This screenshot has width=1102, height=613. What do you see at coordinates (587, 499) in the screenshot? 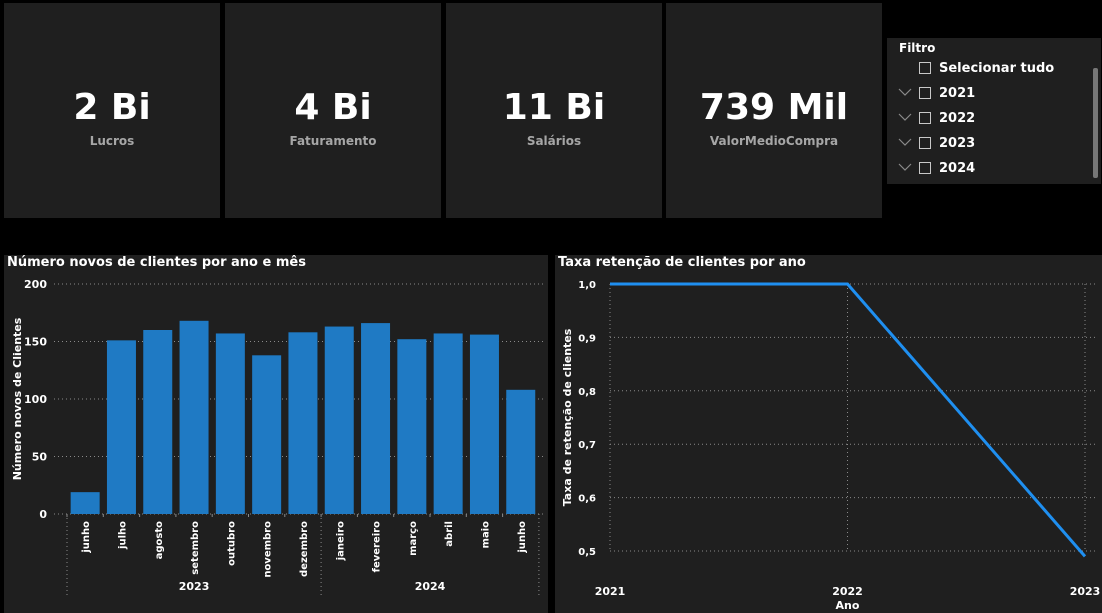
I see `y-tick-label: 0,6` at bounding box center [587, 499].